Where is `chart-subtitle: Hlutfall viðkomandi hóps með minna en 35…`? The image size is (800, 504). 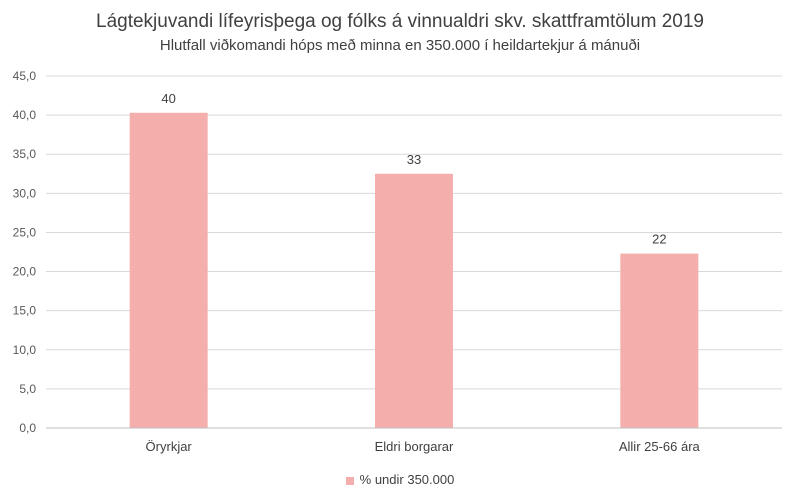
chart-subtitle: Hlutfall viðkomandi hóps með minna en 35… is located at coordinates (400, 45).